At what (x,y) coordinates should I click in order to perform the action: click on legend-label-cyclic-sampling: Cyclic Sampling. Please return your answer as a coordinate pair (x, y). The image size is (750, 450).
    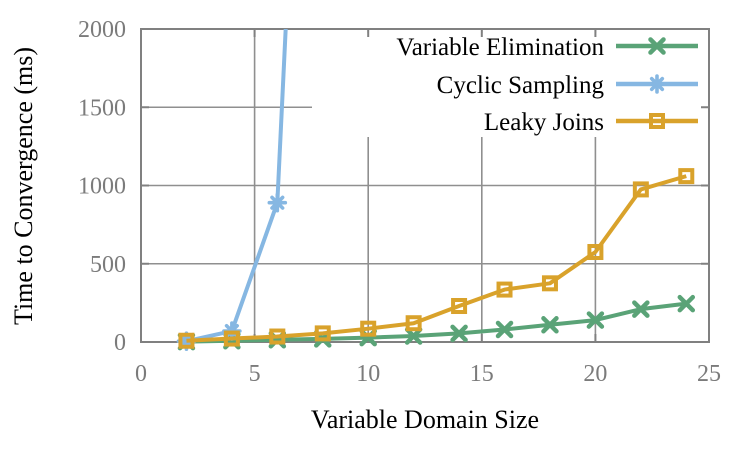
    Looking at the image, I should click on (521, 85).